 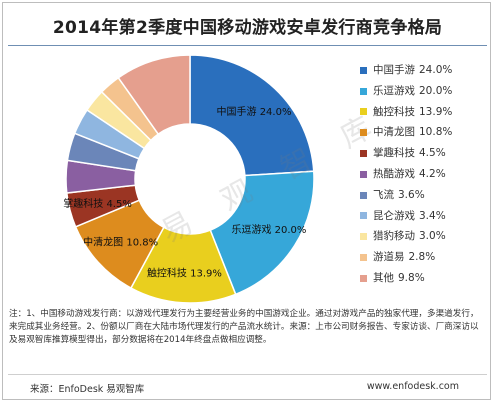 I want to click on legend-item: 乐逗游戏 20.0%, so click(x=424, y=91).